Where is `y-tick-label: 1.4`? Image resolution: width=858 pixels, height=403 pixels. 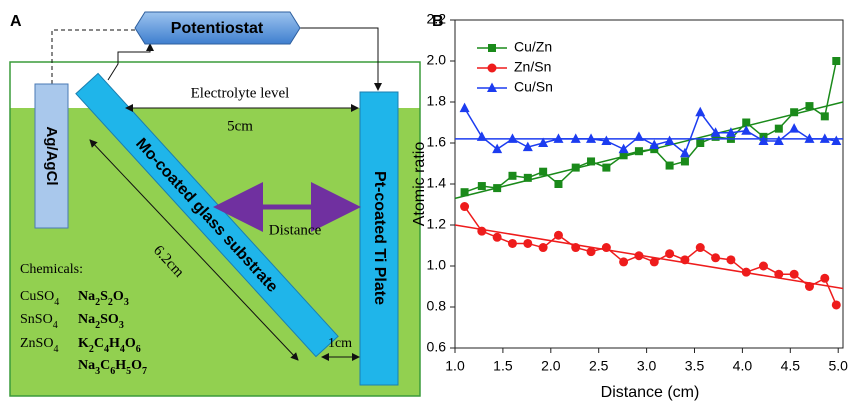
y-tick-label: 1.4 is located at coordinates (437, 183).